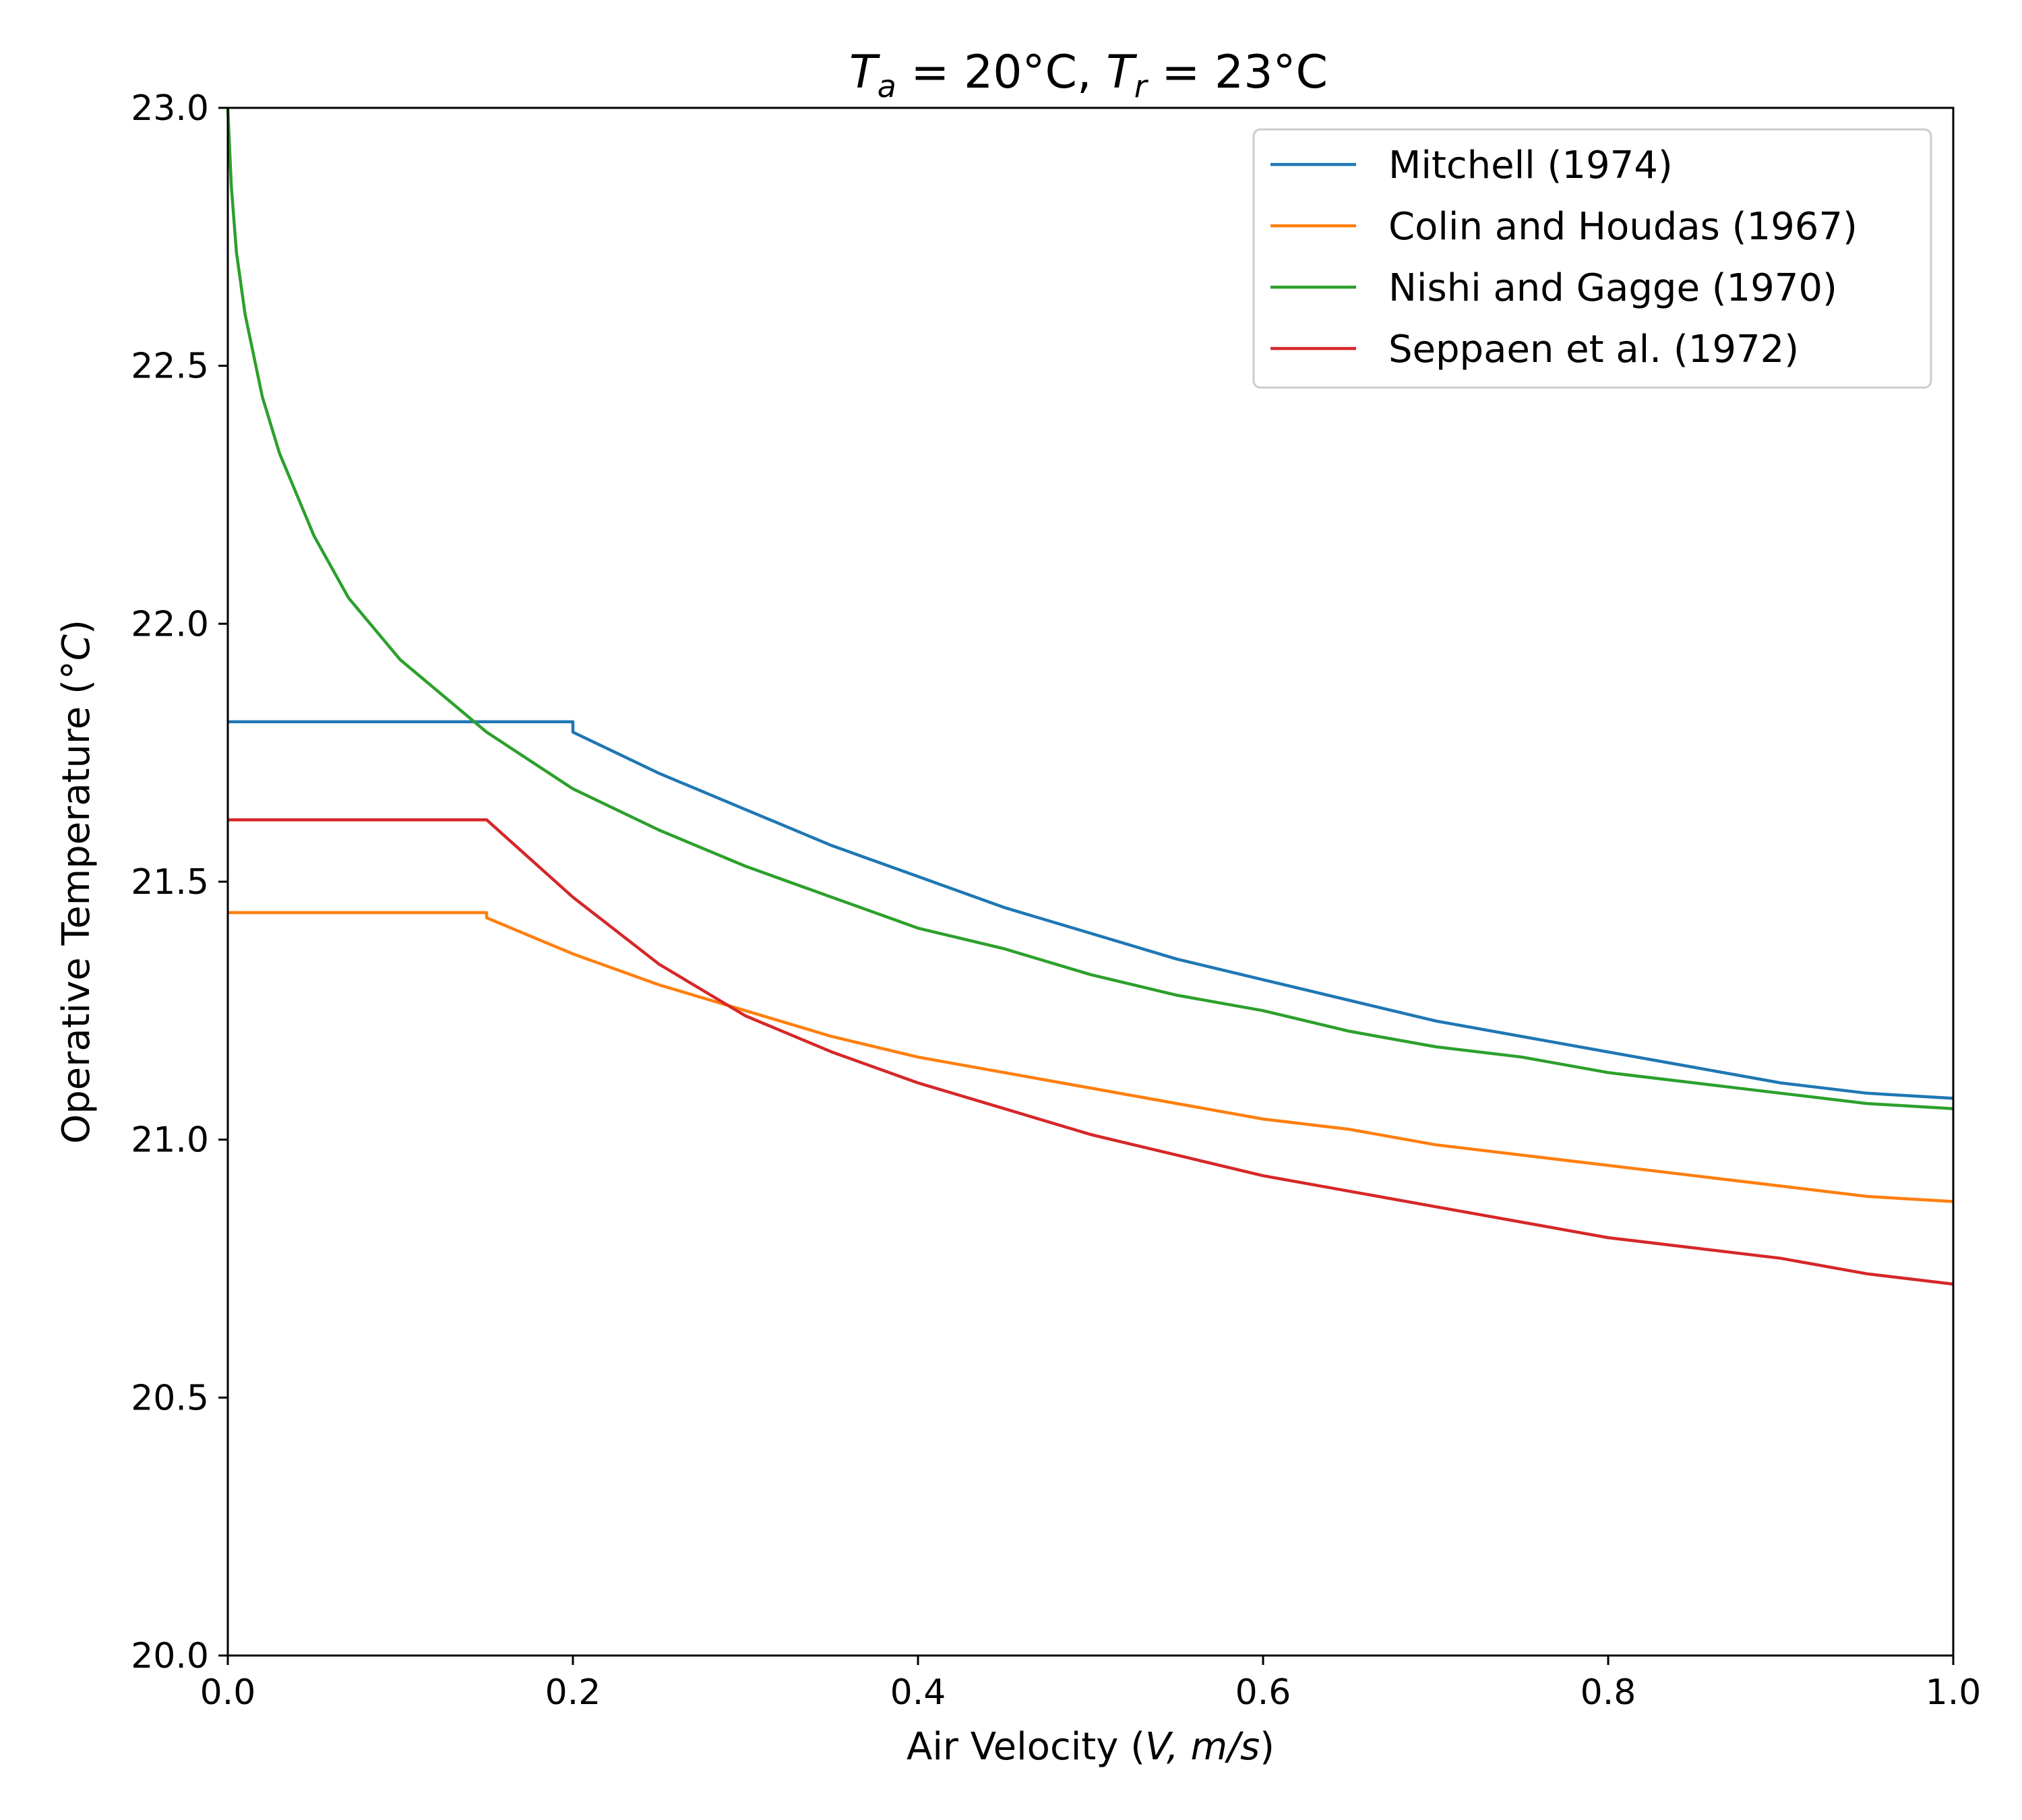 The image size is (2022, 1820). What do you see at coordinates (573, 1692) in the screenshot?
I see `x-tick-label: 0.2` at bounding box center [573, 1692].